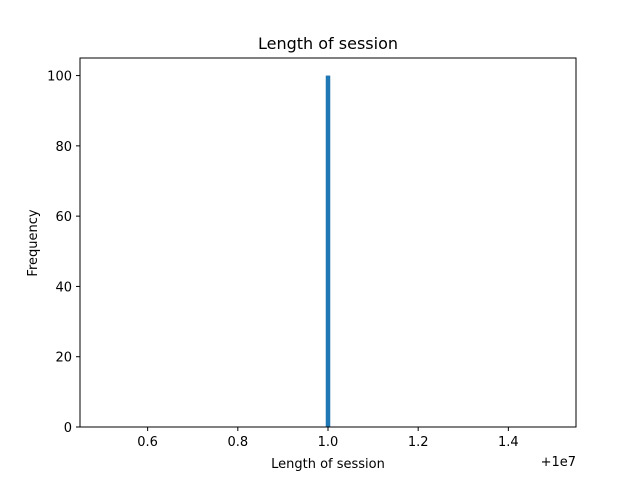 This screenshot has width=640, height=480. Describe the element at coordinates (63, 217) in the screenshot. I see `y-tick-label: 60` at that location.